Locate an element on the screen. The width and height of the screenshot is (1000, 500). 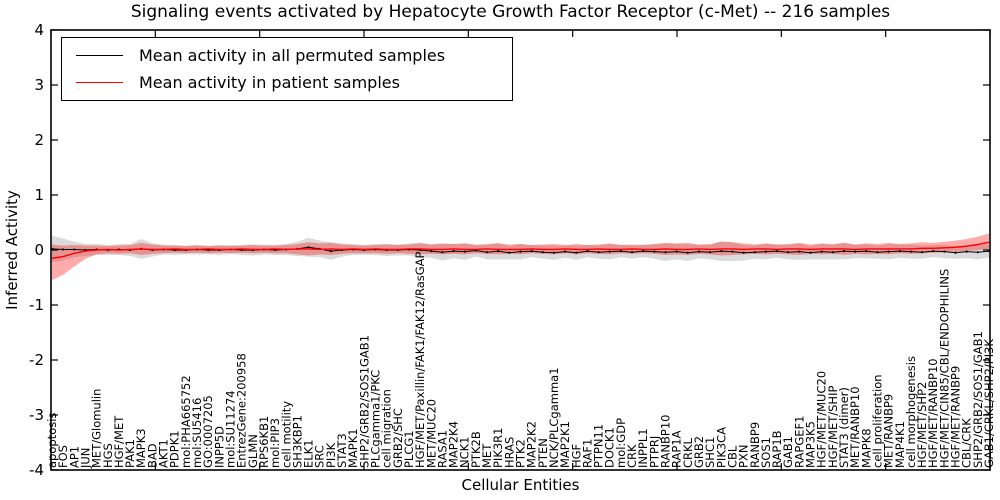
x-tick-label: AKT1 is located at coordinates (164, 453).